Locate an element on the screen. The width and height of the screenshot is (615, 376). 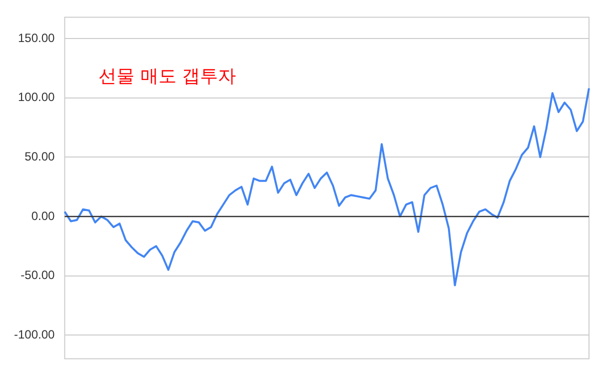
y-tick-label: 50.00 is located at coordinates (40, 156).